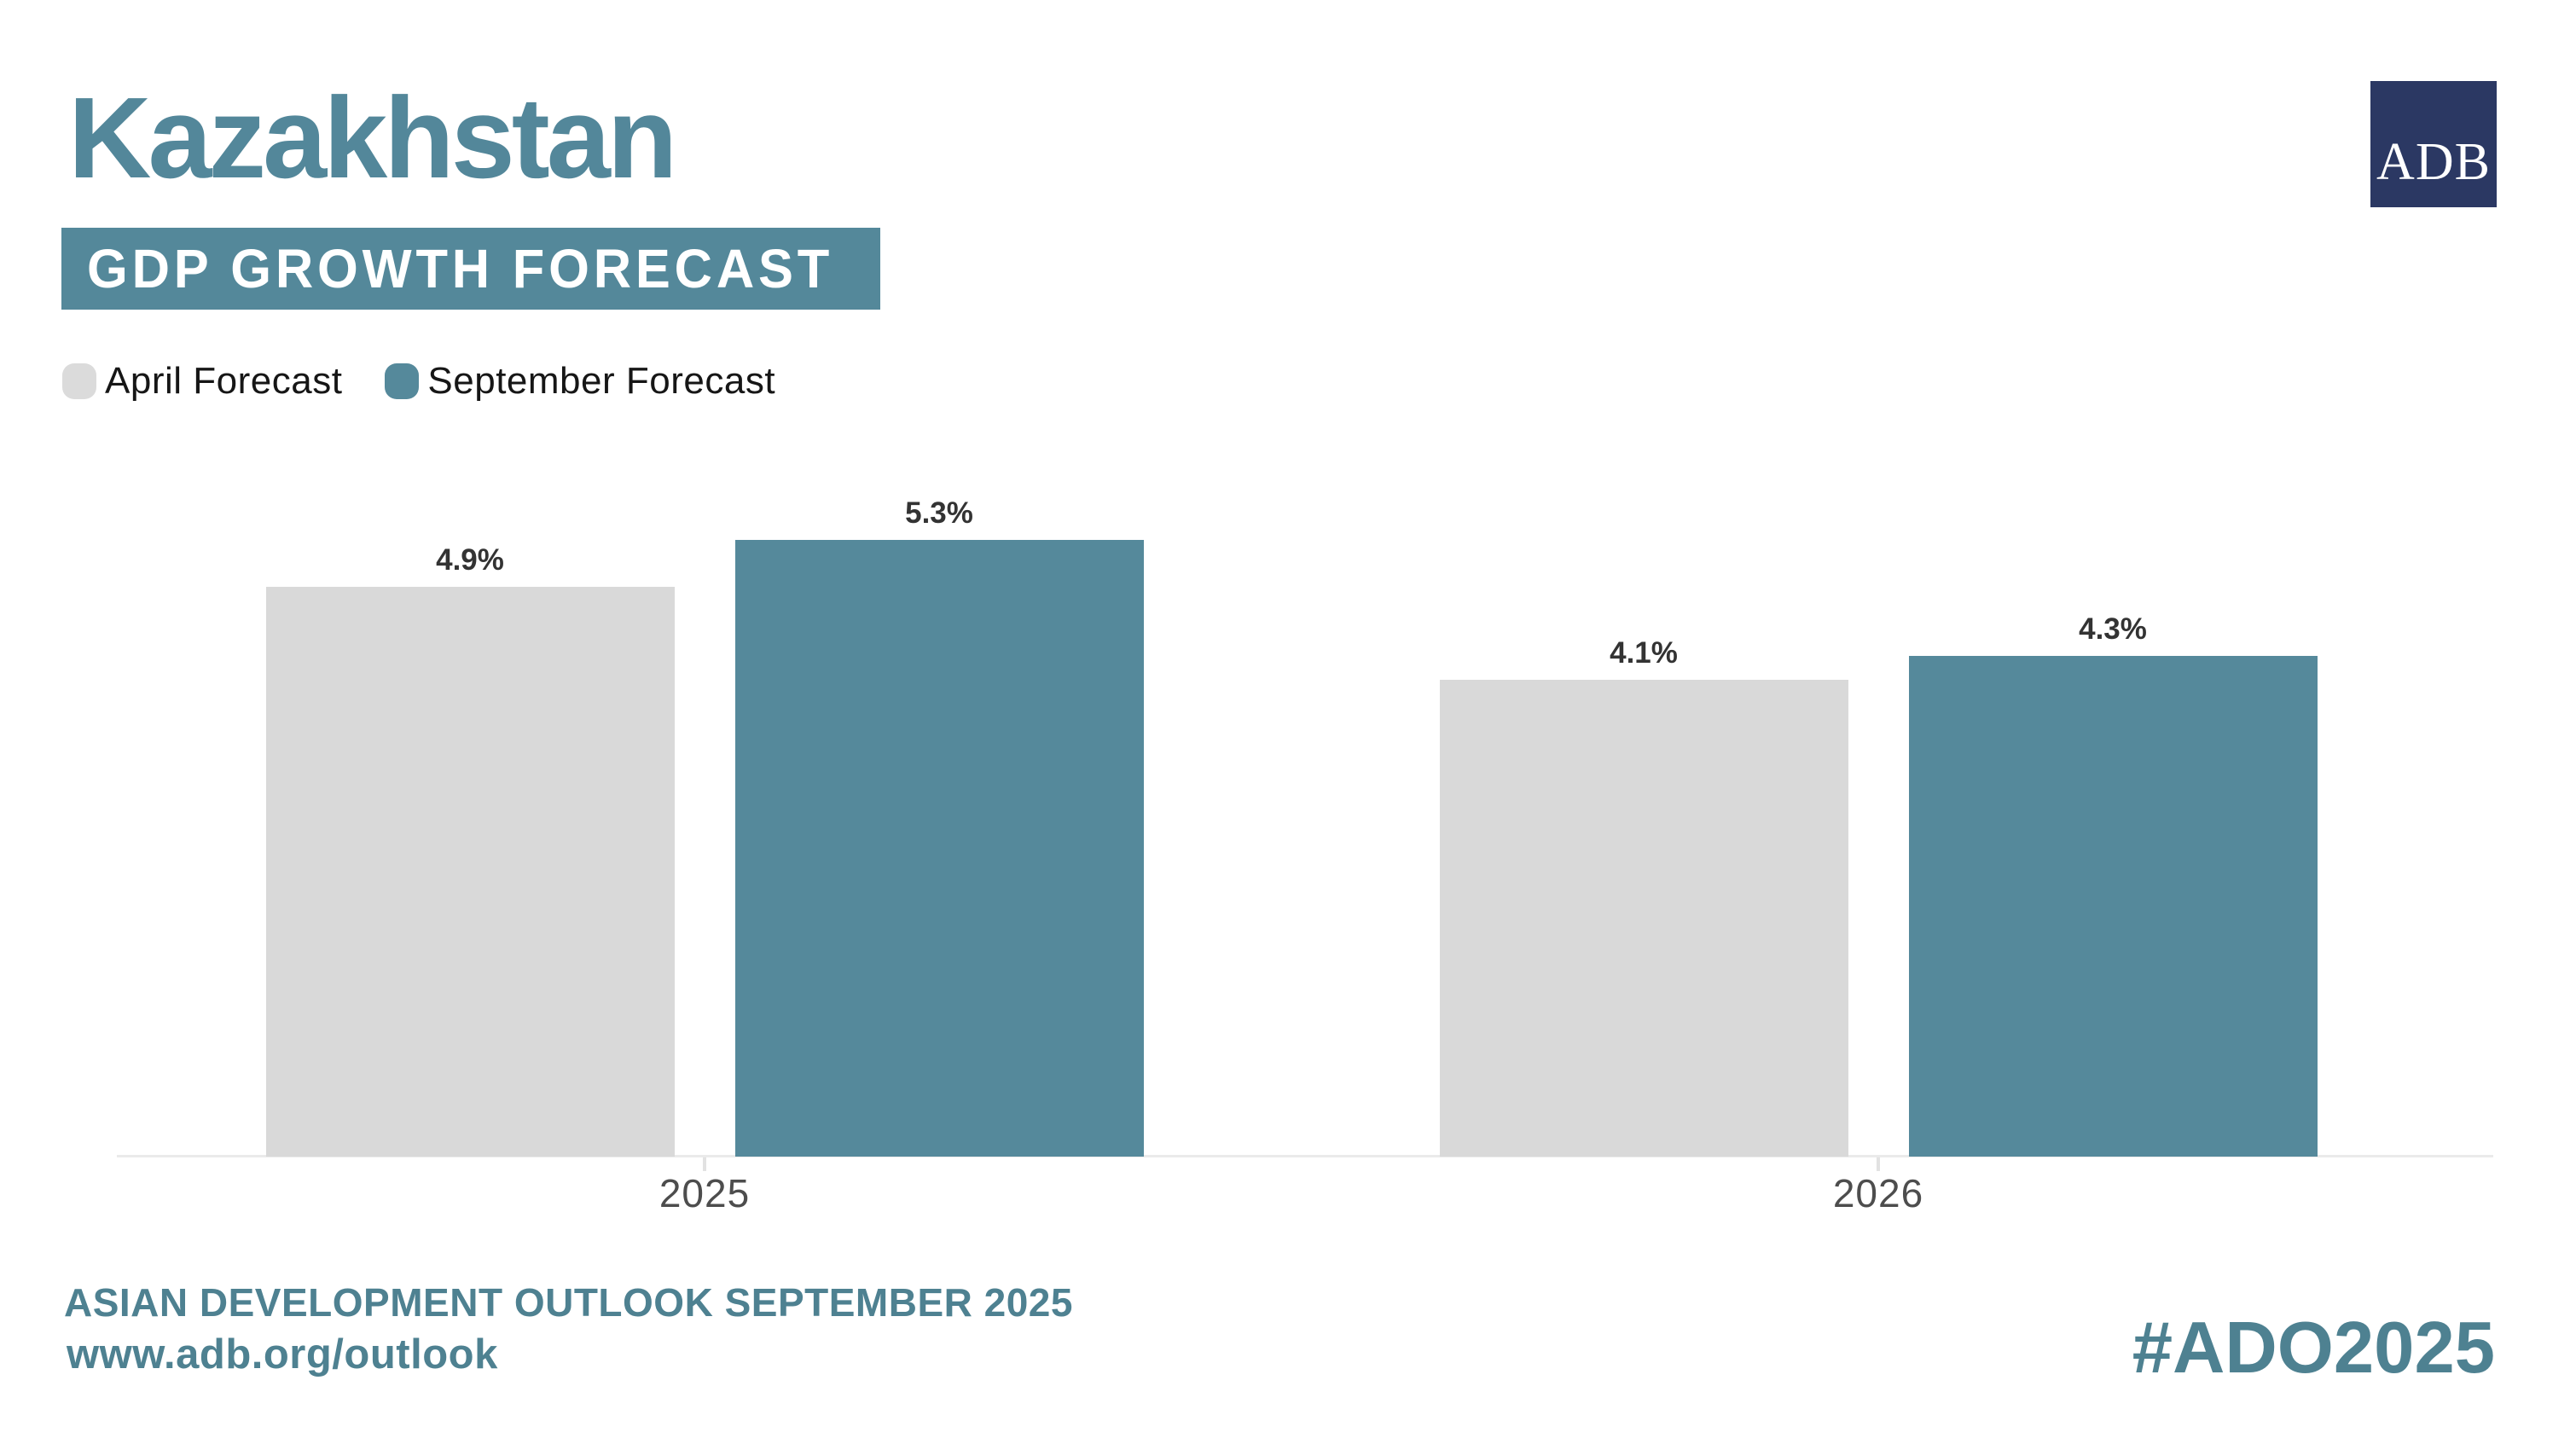 The image size is (2576, 1450). What do you see at coordinates (372, 137) in the screenshot?
I see `page-title: Kazakhstan` at bounding box center [372, 137].